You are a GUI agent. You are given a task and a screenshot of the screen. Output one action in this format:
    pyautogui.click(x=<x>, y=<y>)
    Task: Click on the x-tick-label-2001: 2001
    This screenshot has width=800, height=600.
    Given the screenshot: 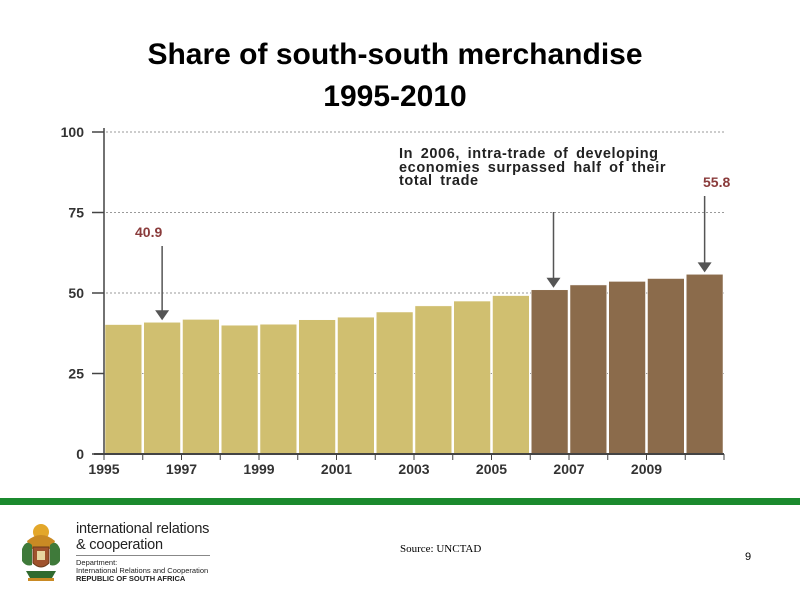 What is the action you would take?
    pyautogui.click(x=336, y=469)
    